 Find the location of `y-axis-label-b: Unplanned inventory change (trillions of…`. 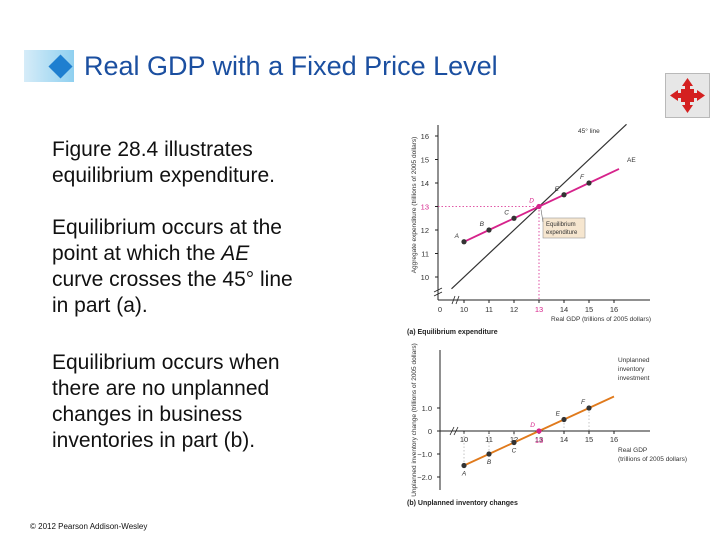

y-axis-label-b: Unplanned inventory change (trillions of… is located at coordinates (414, 420).